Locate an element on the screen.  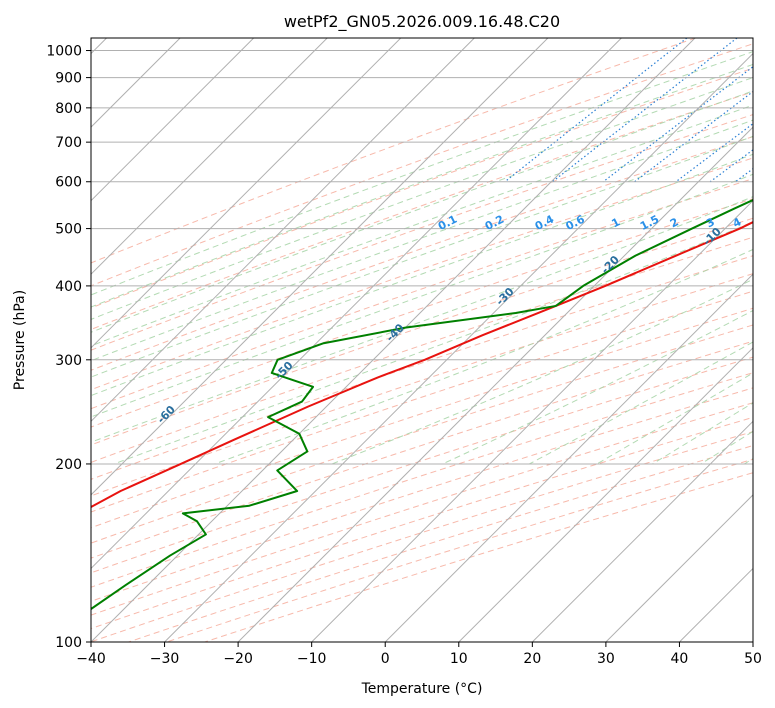
x-tick-label: 50 is located at coordinates (753, 659).